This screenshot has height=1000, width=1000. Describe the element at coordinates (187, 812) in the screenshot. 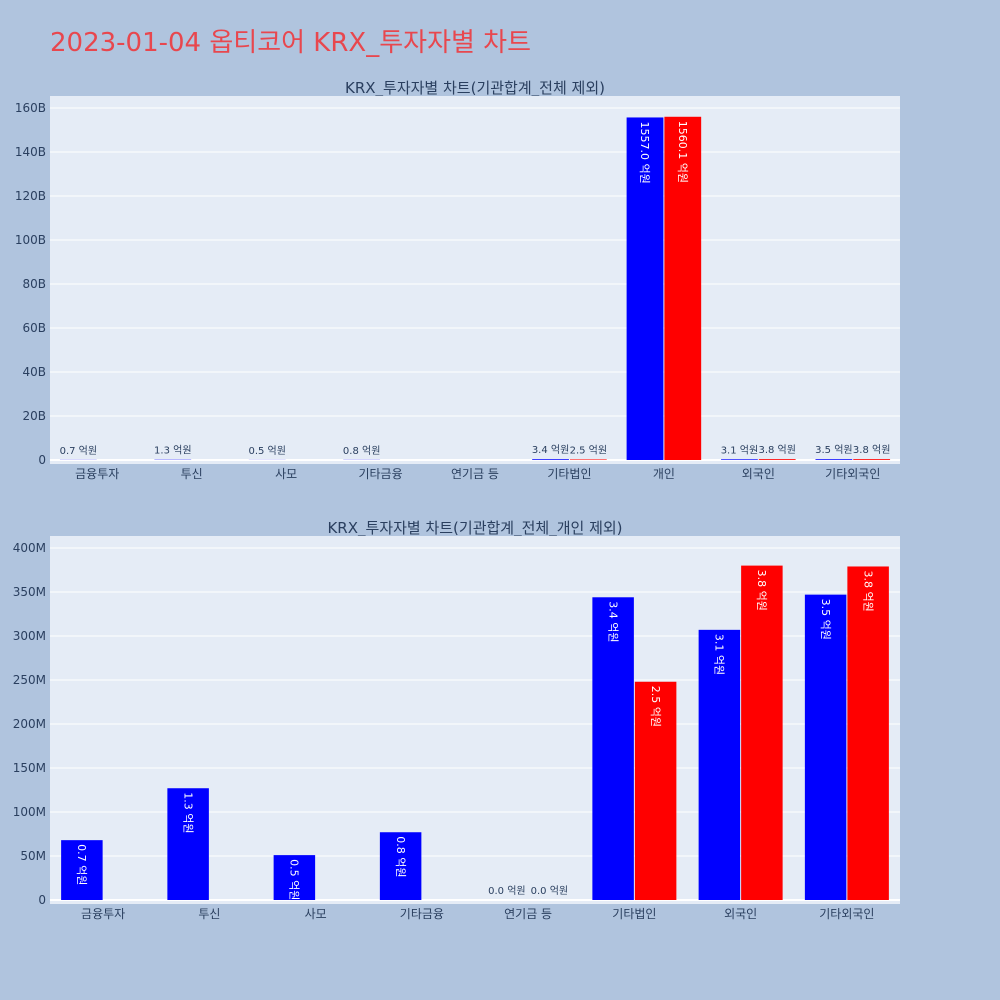

I see `chart-2-data-label: 1.3 억원` at that location.